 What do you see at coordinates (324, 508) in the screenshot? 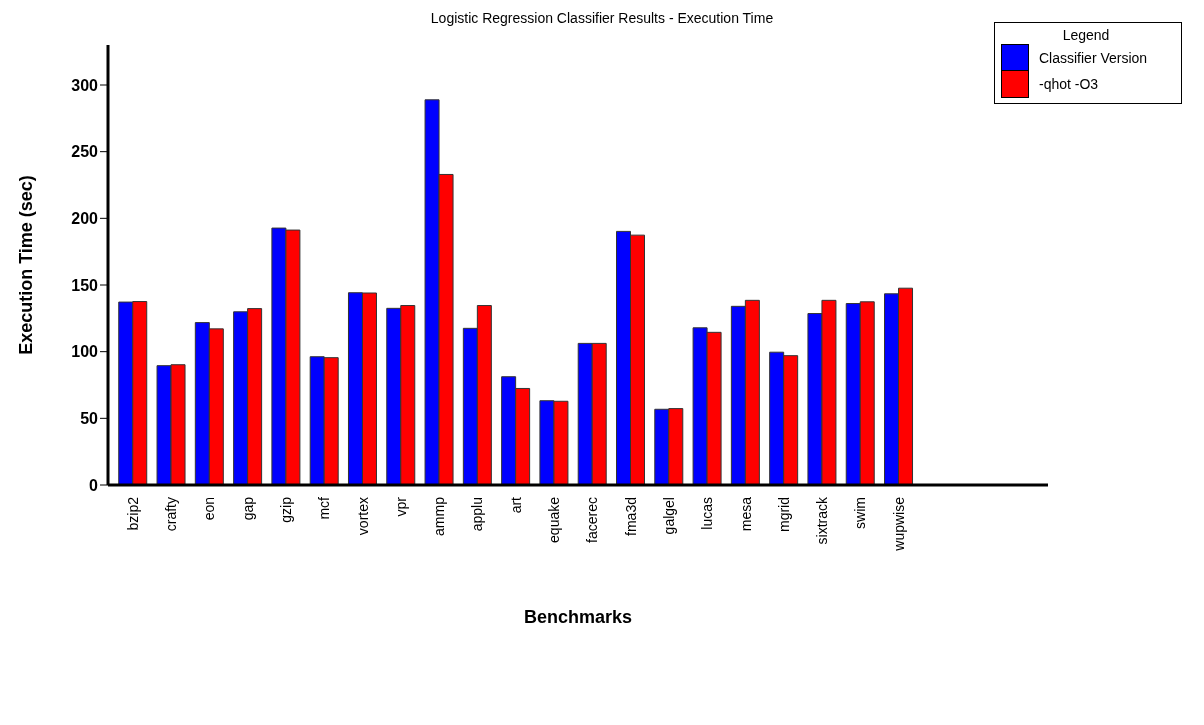
I see `x-tick-label: mcf` at bounding box center [324, 508].